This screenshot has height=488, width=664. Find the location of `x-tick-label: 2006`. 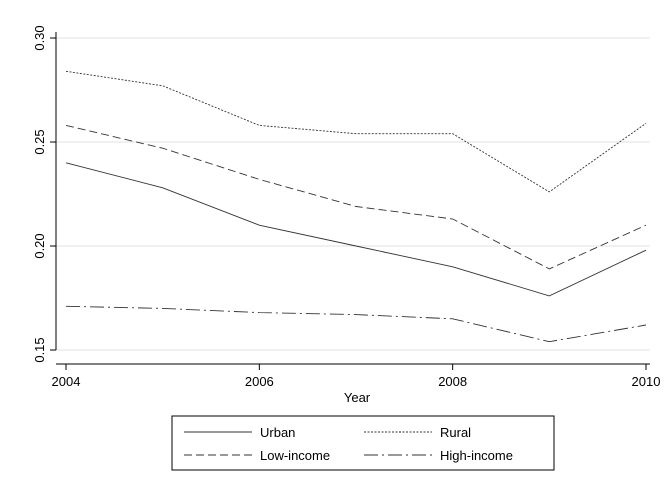

x-tick-label: 2006 is located at coordinates (259, 381).